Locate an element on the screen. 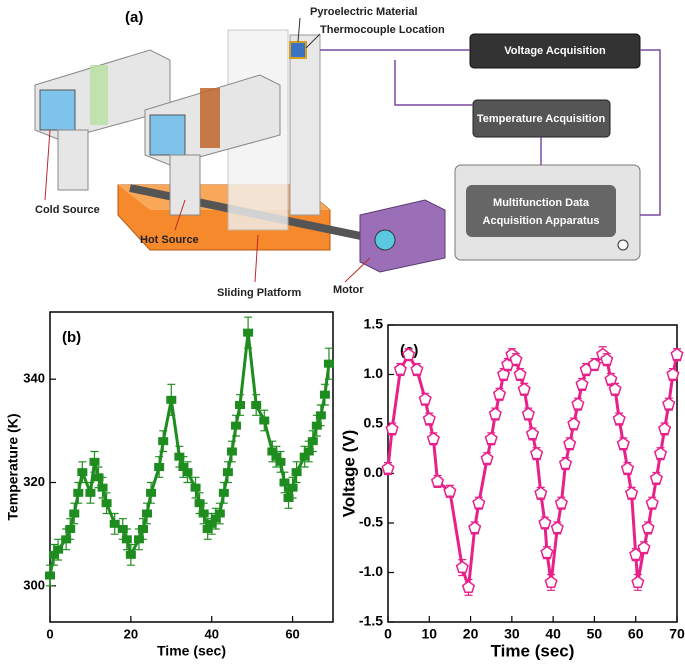 This screenshot has width=685, height=664. x-tick-label: 10 is located at coordinates (429, 634).